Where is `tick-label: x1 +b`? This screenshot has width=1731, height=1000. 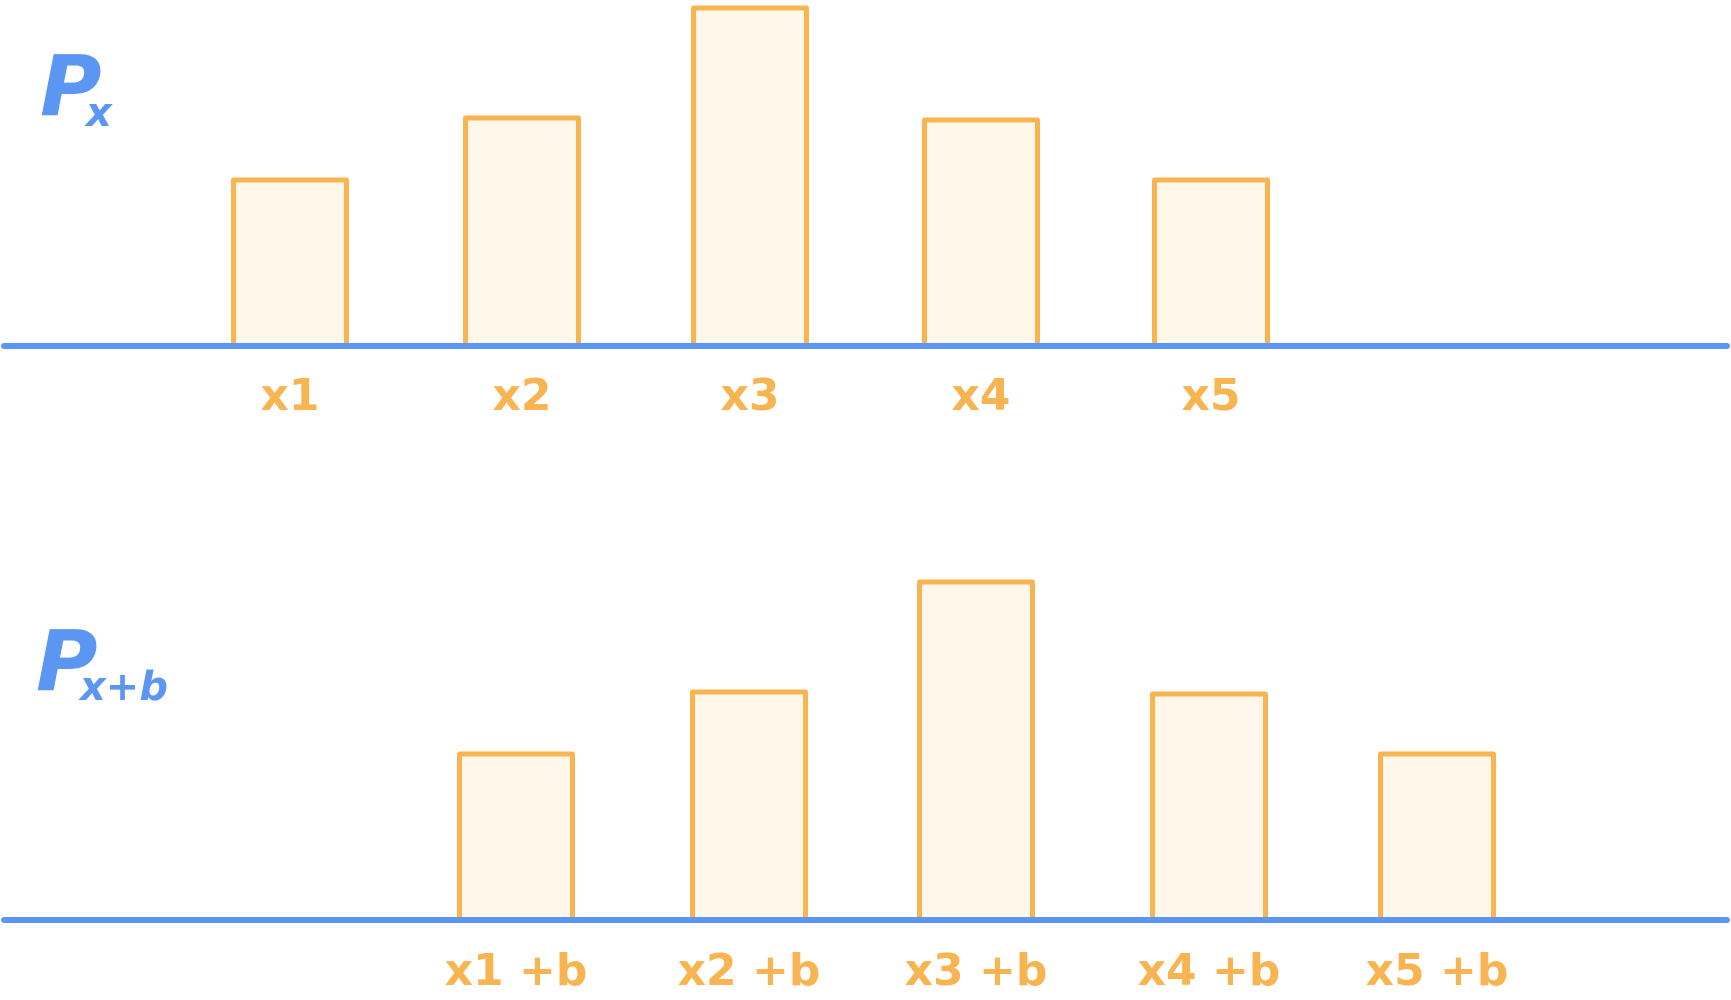 tick-label: x1 +b is located at coordinates (516, 970).